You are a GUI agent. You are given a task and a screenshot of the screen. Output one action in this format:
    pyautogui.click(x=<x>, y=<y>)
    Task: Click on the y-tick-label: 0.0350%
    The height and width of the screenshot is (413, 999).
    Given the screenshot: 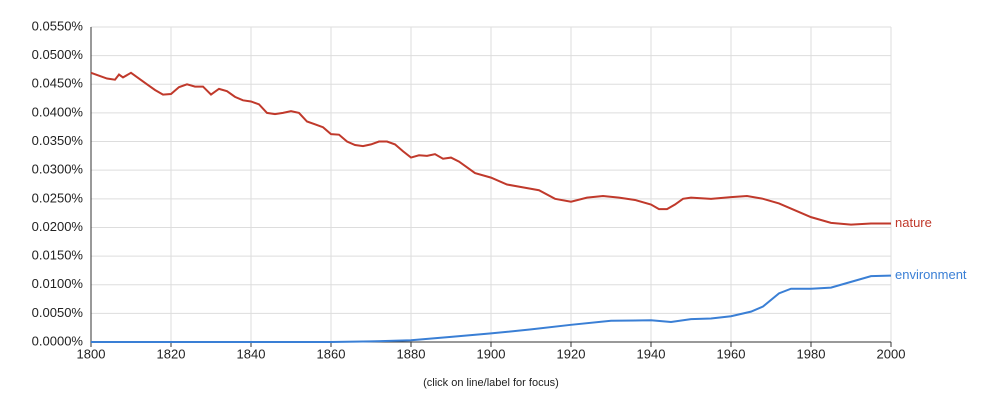 What is the action you would take?
    pyautogui.click(x=58, y=140)
    